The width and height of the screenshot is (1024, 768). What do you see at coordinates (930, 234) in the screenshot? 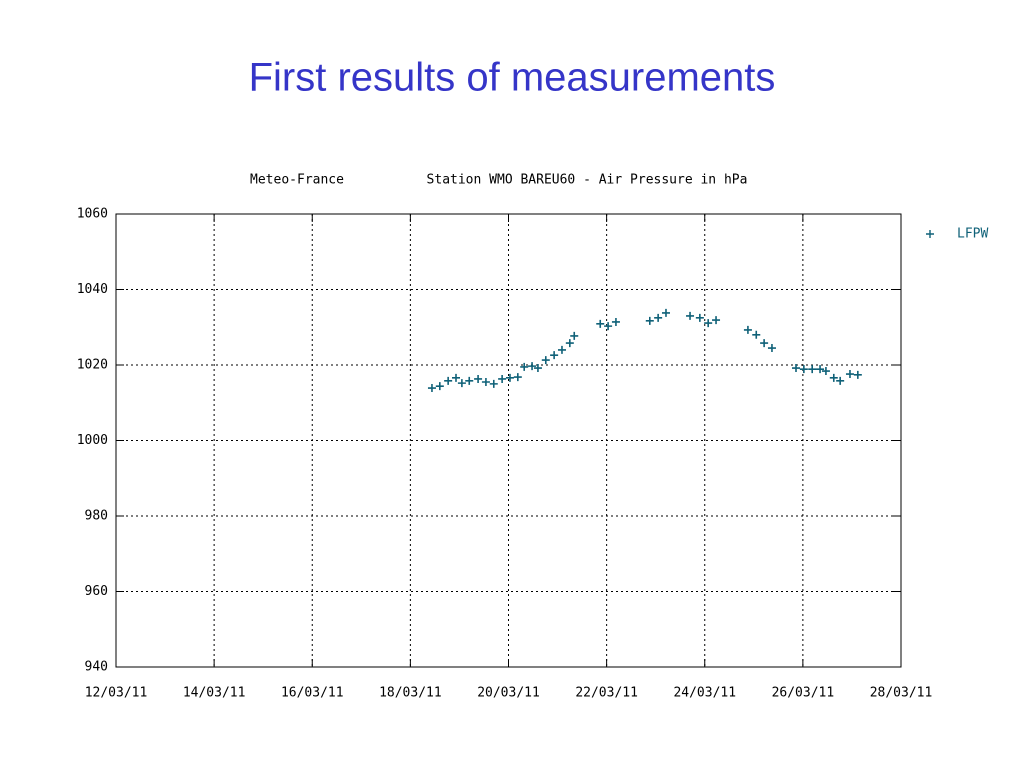
I see `legend-marker` at bounding box center [930, 234].